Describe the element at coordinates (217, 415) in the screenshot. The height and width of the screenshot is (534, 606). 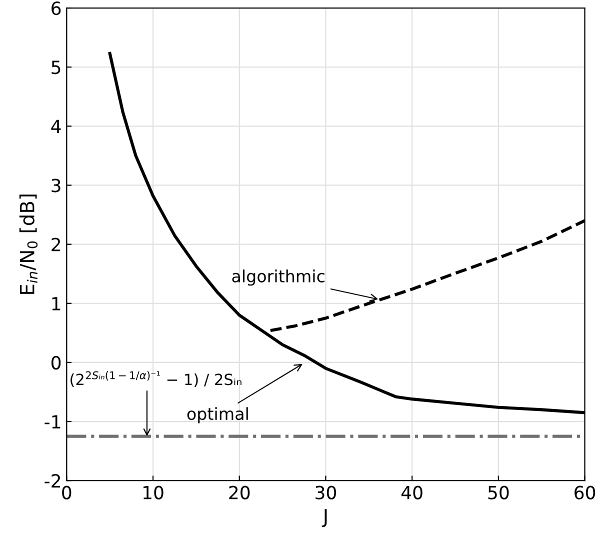
I see `annotation: optimal` at that location.